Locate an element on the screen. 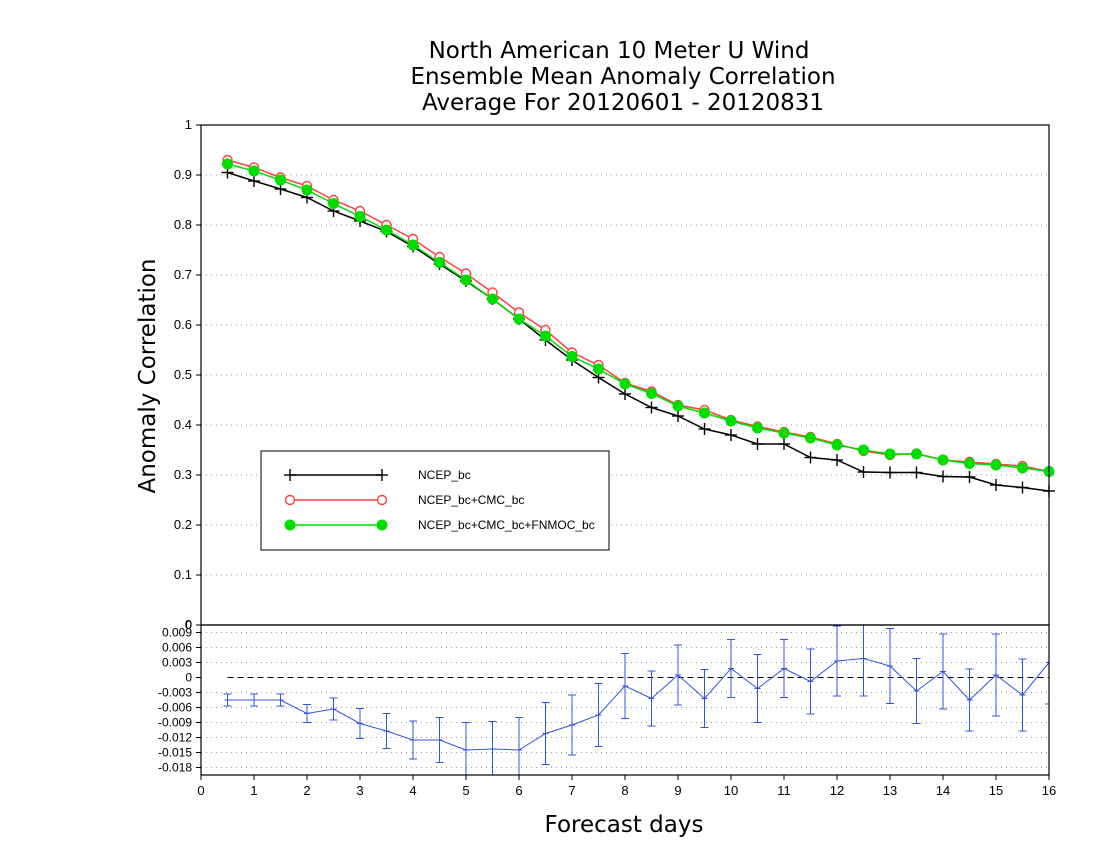 This screenshot has width=1100, height=850. legend-label: NCEP_bc is located at coordinates (444, 475).